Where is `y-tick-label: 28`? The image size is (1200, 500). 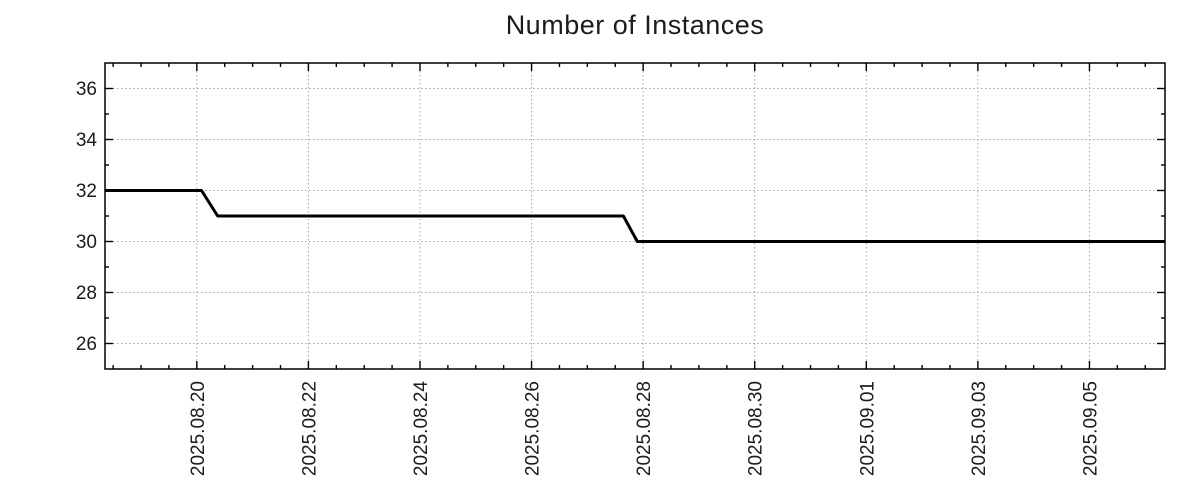
y-tick-label: 28 is located at coordinates (86, 293).